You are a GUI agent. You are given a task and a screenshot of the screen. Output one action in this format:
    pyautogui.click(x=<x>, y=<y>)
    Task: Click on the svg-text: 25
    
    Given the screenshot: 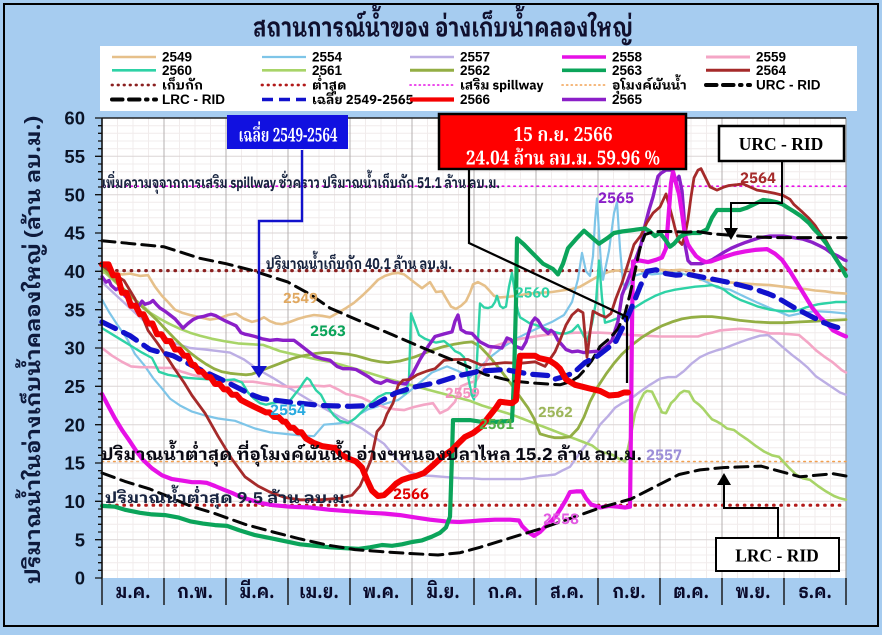 What is the action you would take?
    pyautogui.click(x=74, y=386)
    